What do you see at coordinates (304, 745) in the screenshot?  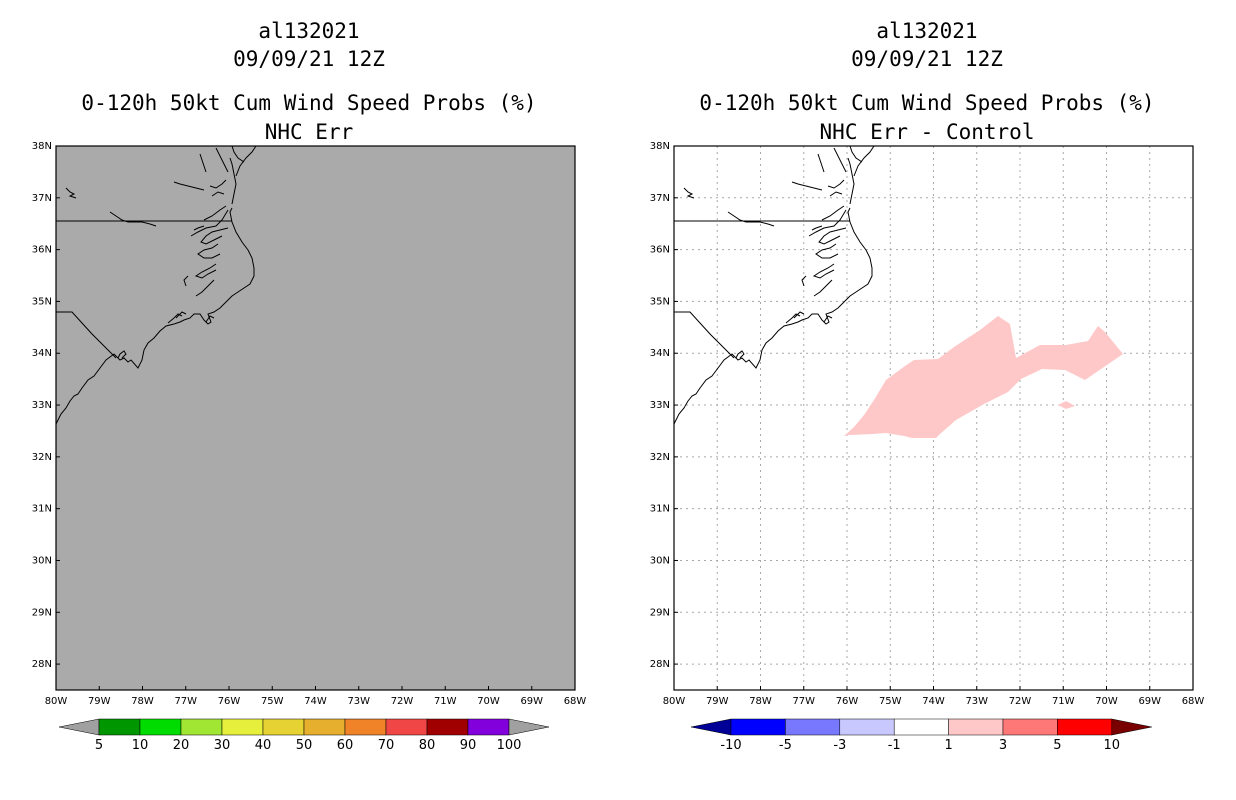 I see `colorbar-label: 50` at bounding box center [304, 745].